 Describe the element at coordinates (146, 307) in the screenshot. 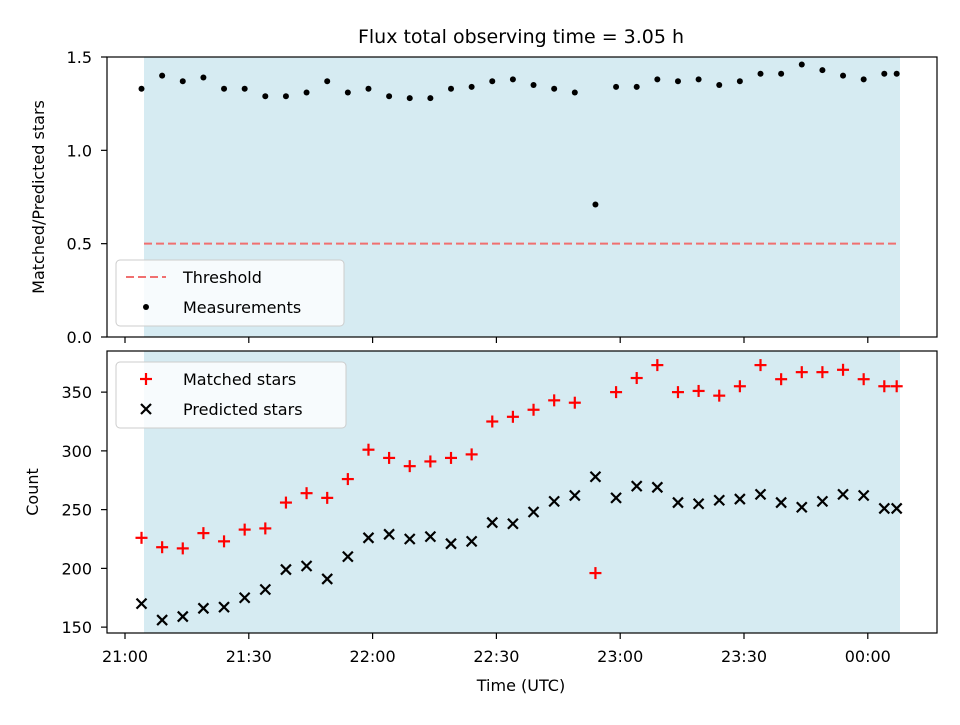

I see `legend-measurement-swatch` at that location.